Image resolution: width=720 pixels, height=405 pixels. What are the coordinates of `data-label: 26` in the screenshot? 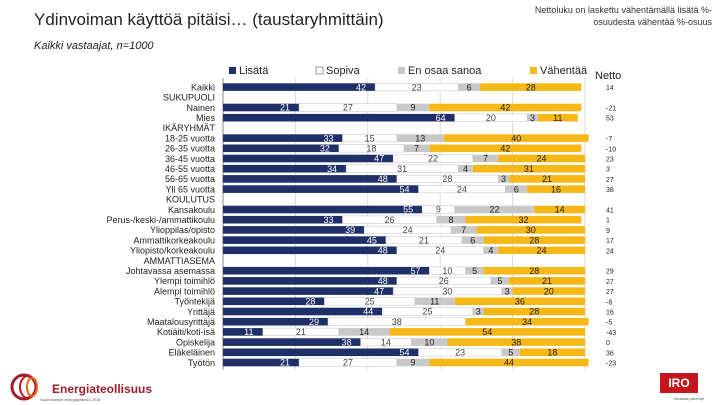 It's located at (444, 281).